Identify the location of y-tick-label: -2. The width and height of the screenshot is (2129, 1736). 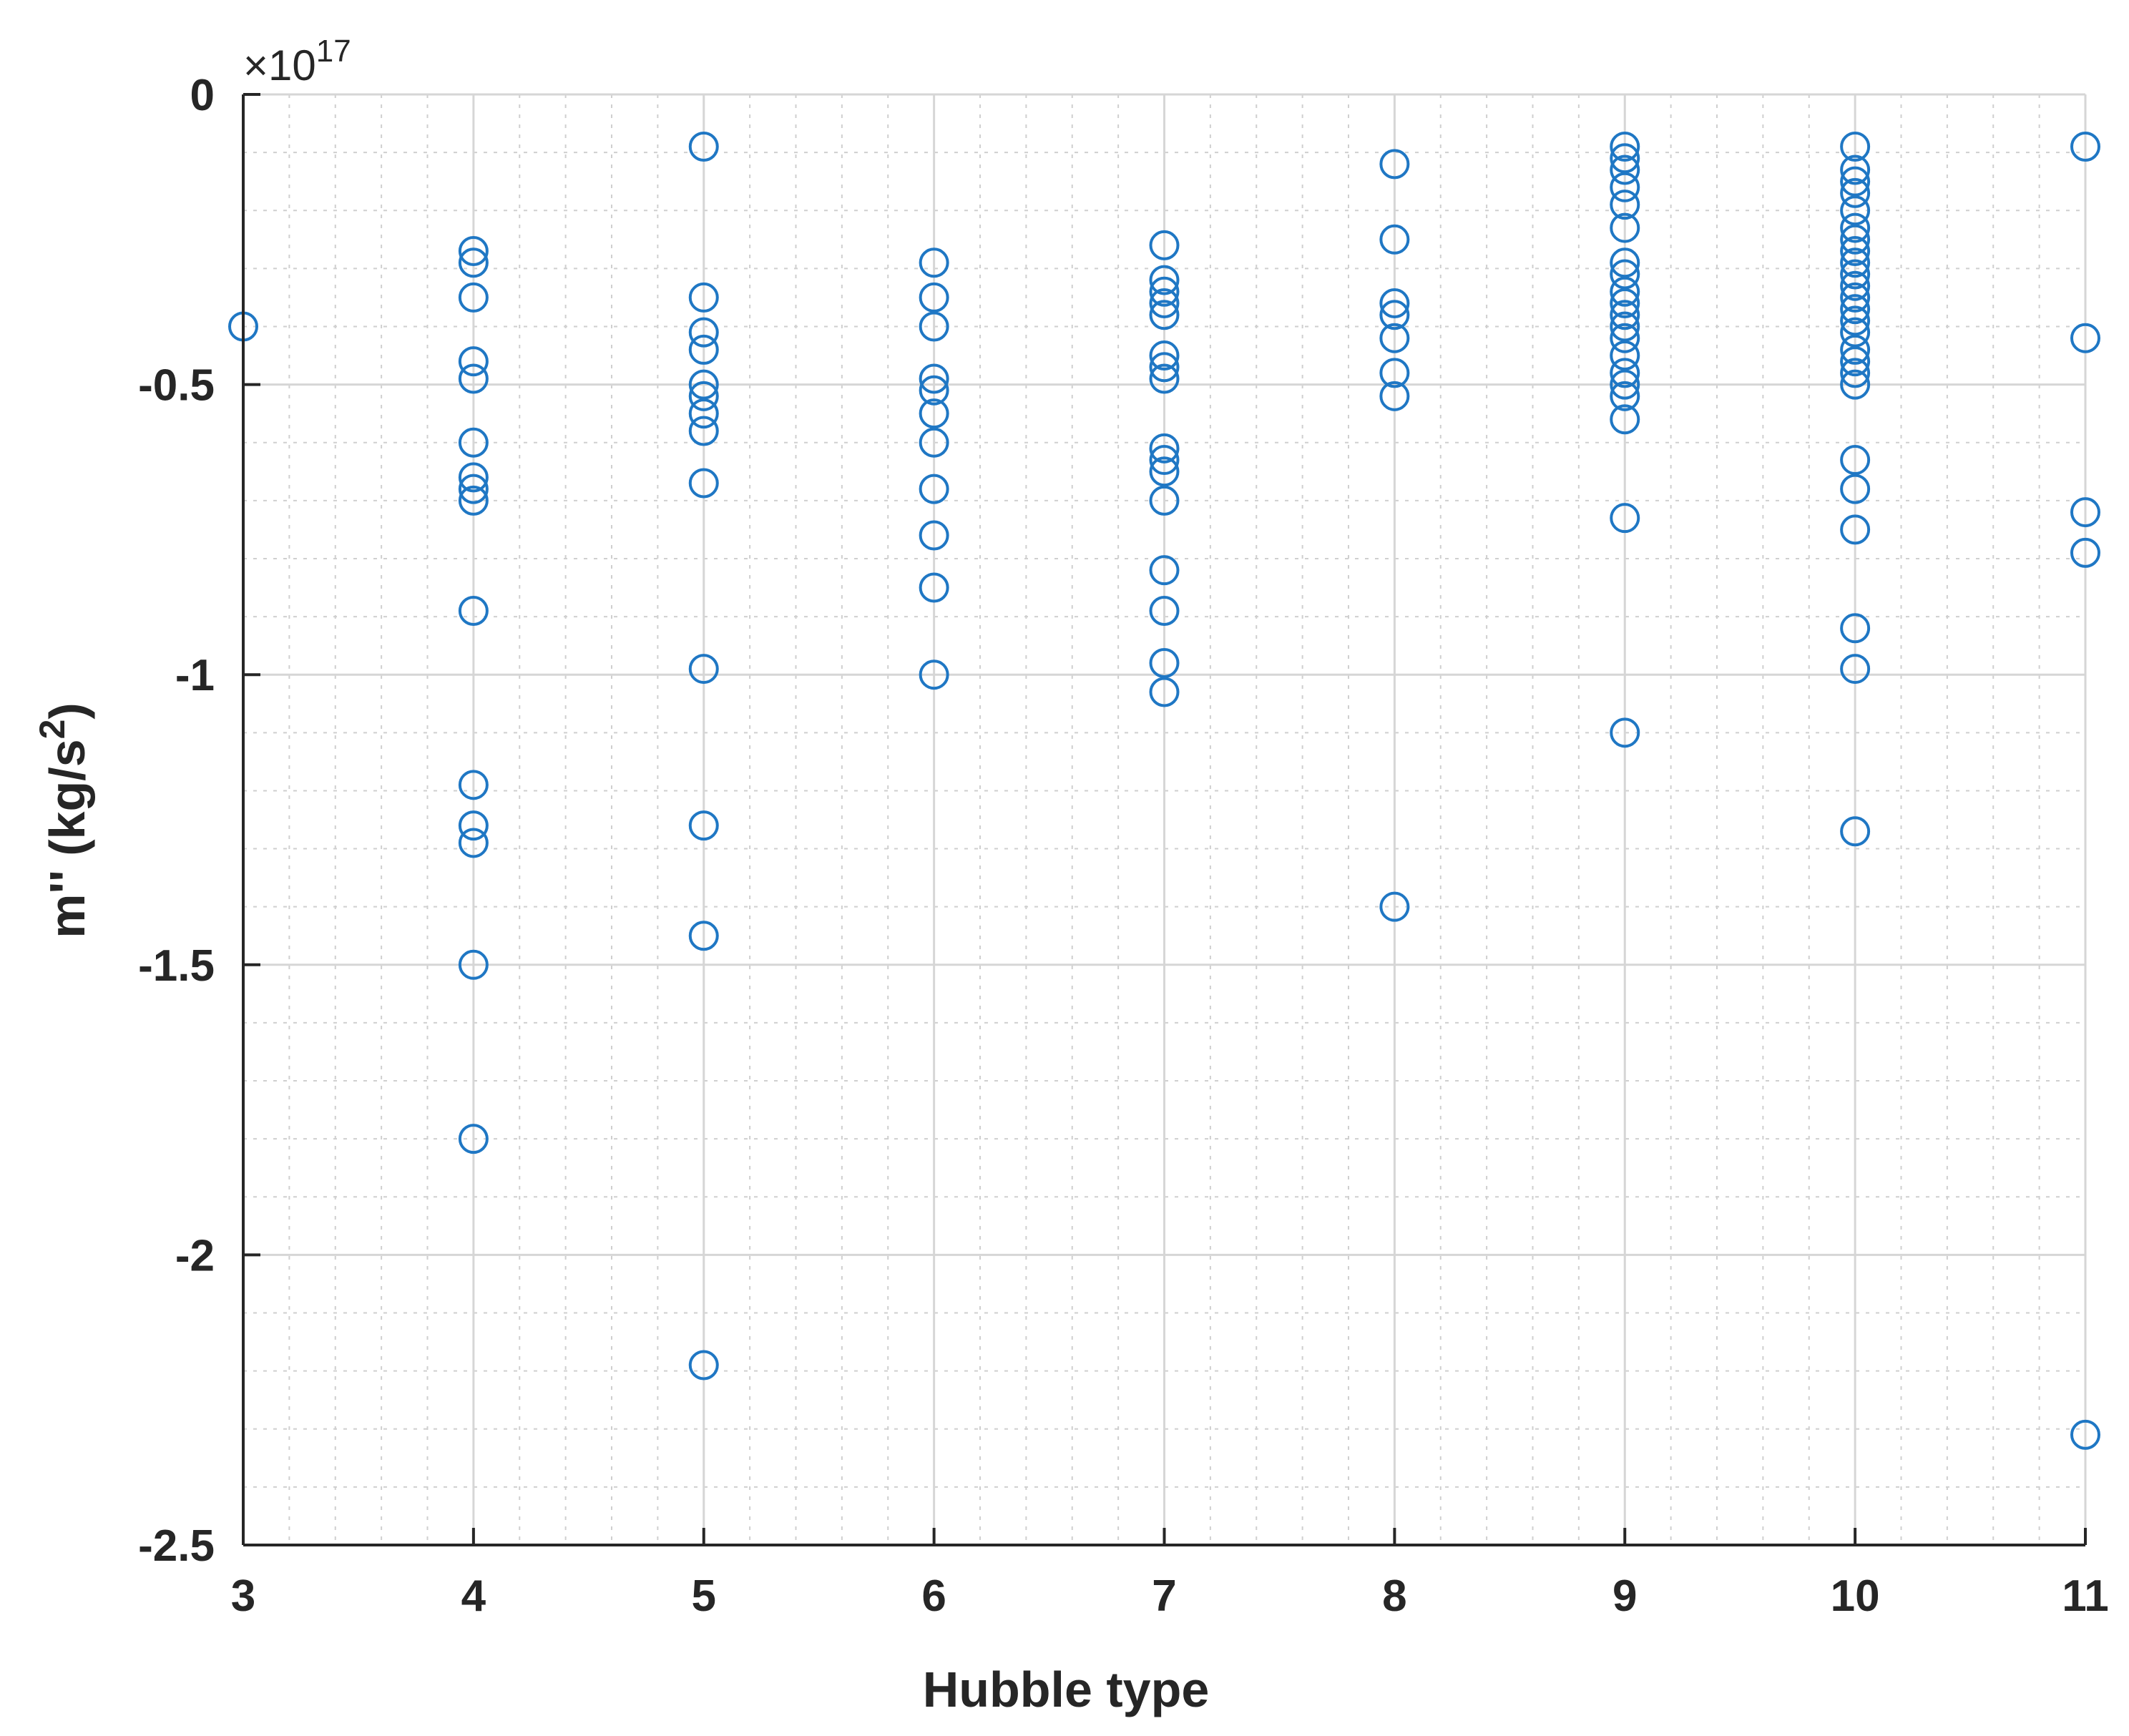
(195, 1255).